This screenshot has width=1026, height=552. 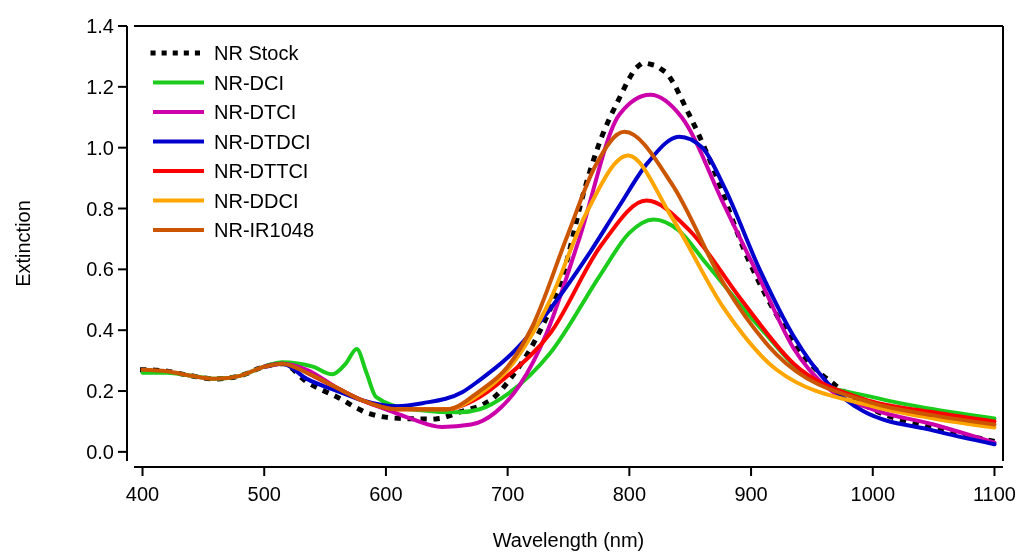 I want to click on legend-label: NR-DDCI, so click(x=256, y=200).